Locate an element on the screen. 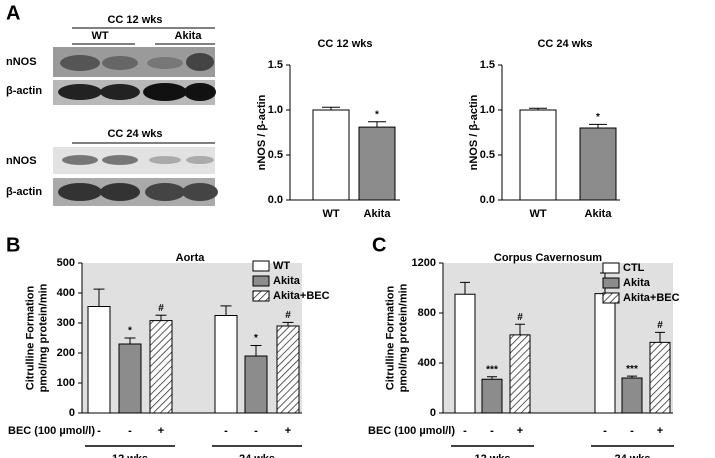 This screenshot has height=458, width=715. blot-group: WT is located at coordinates (99, 36).